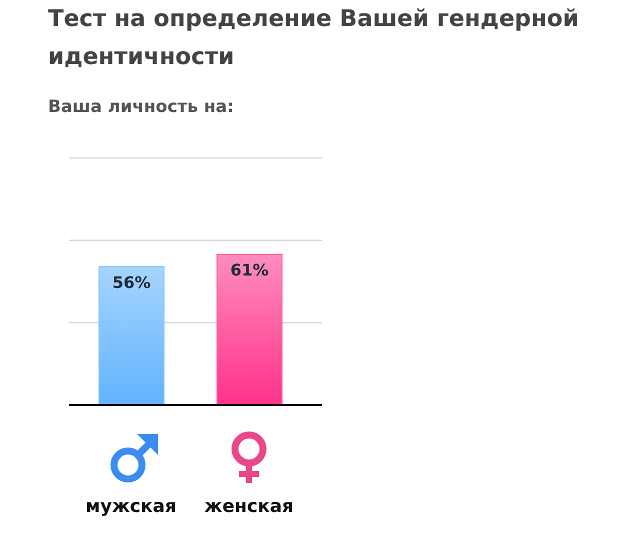  I want to click on data-label: 61%, so click(249, 270).